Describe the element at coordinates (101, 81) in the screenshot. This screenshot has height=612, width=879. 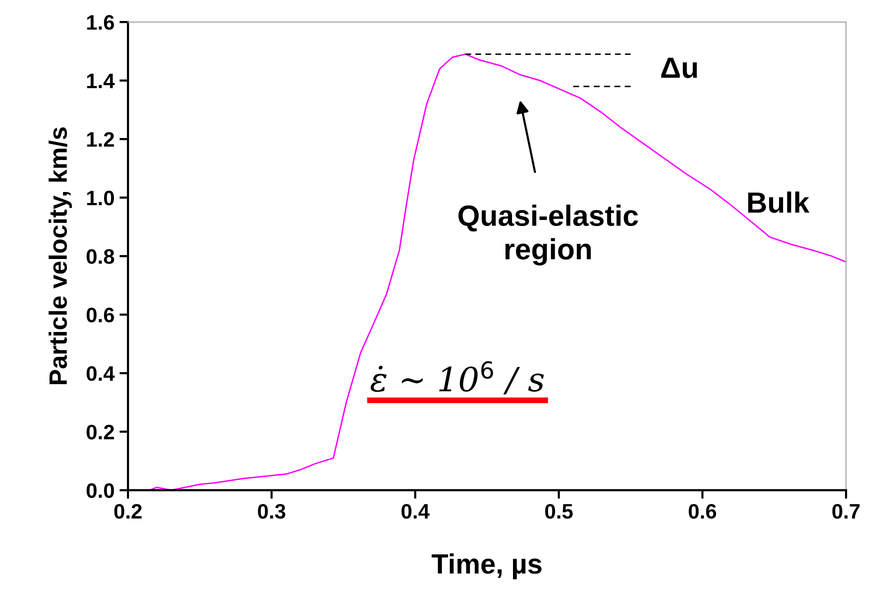
I see `y-tick-label: 1.4` at that location.